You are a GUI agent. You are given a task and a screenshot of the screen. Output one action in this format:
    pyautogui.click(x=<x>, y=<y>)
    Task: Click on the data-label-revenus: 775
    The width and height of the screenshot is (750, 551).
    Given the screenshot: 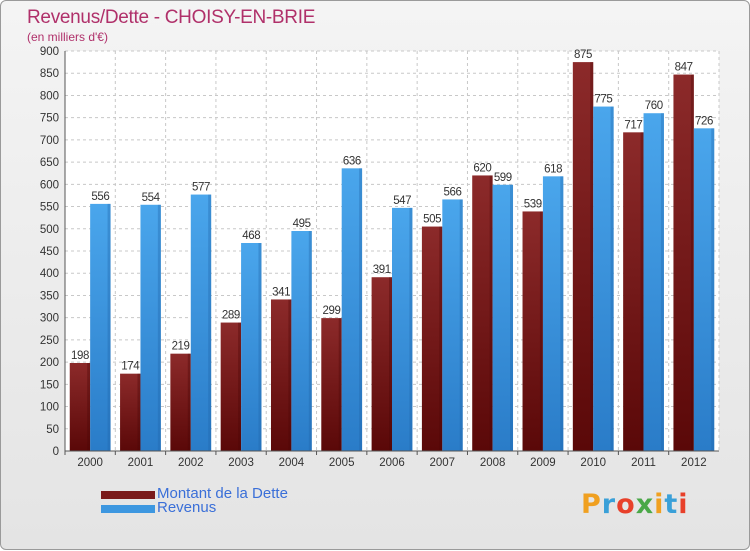 What is the action you would take?
    pyautogui.click(x=603, y=100)
    